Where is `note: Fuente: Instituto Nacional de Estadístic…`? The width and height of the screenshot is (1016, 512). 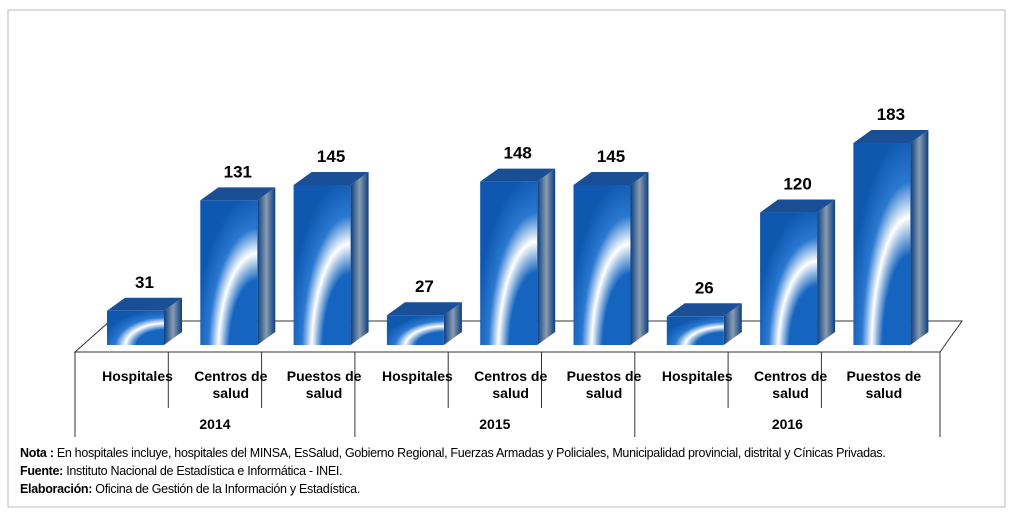
note: Fuente: Instituto Nacional de Estadístic… is located at coordinates (181, 471).